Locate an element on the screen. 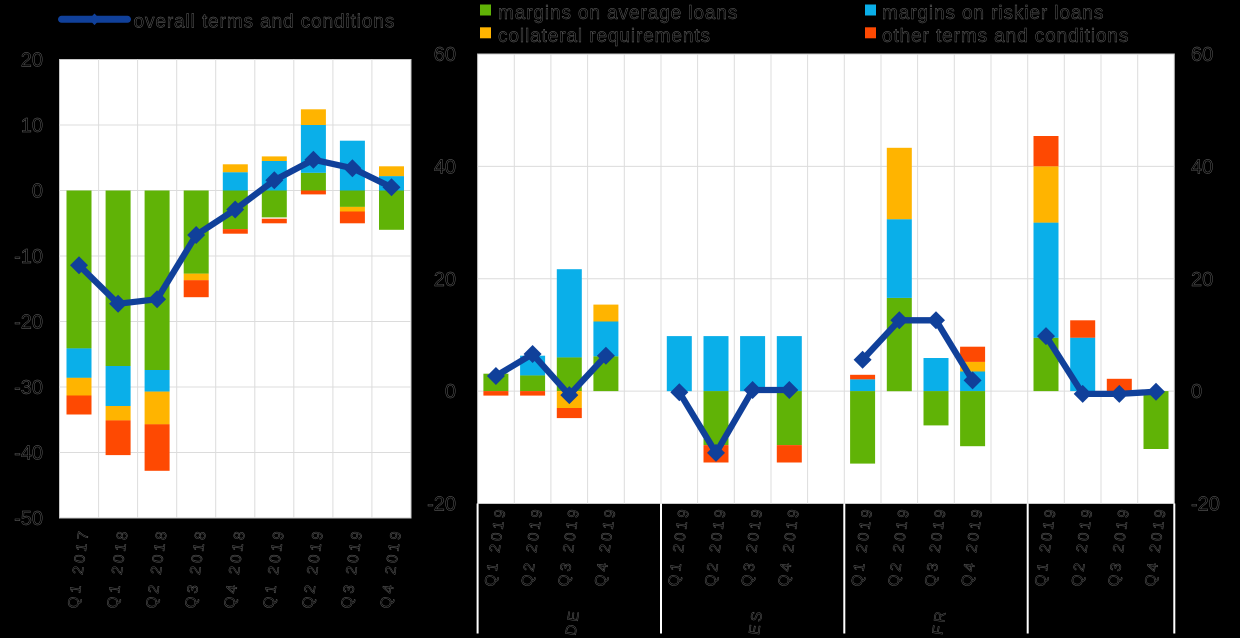 This screenshot has height=638, width=1240. svg-text: other terms and conditions is located at coordinates (1005, 36).